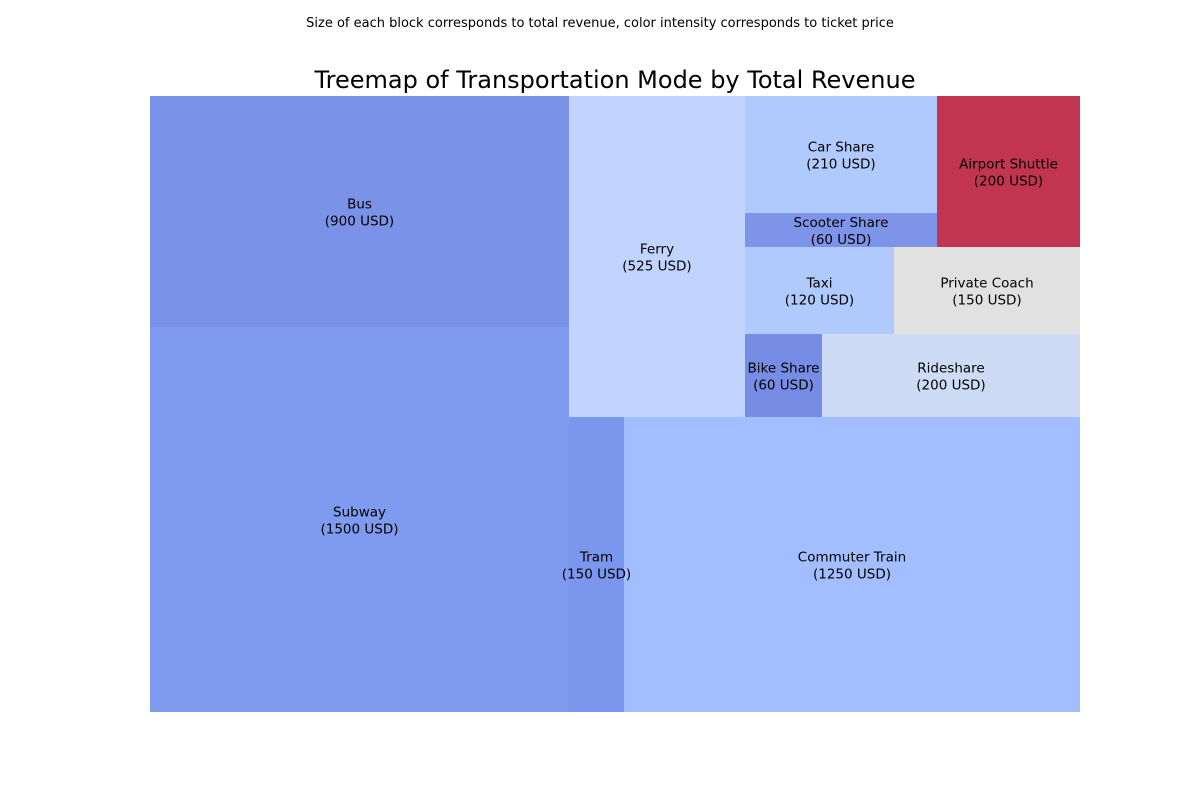  I want to click on block-value-subway: (1500 USD), so click(359, 530).